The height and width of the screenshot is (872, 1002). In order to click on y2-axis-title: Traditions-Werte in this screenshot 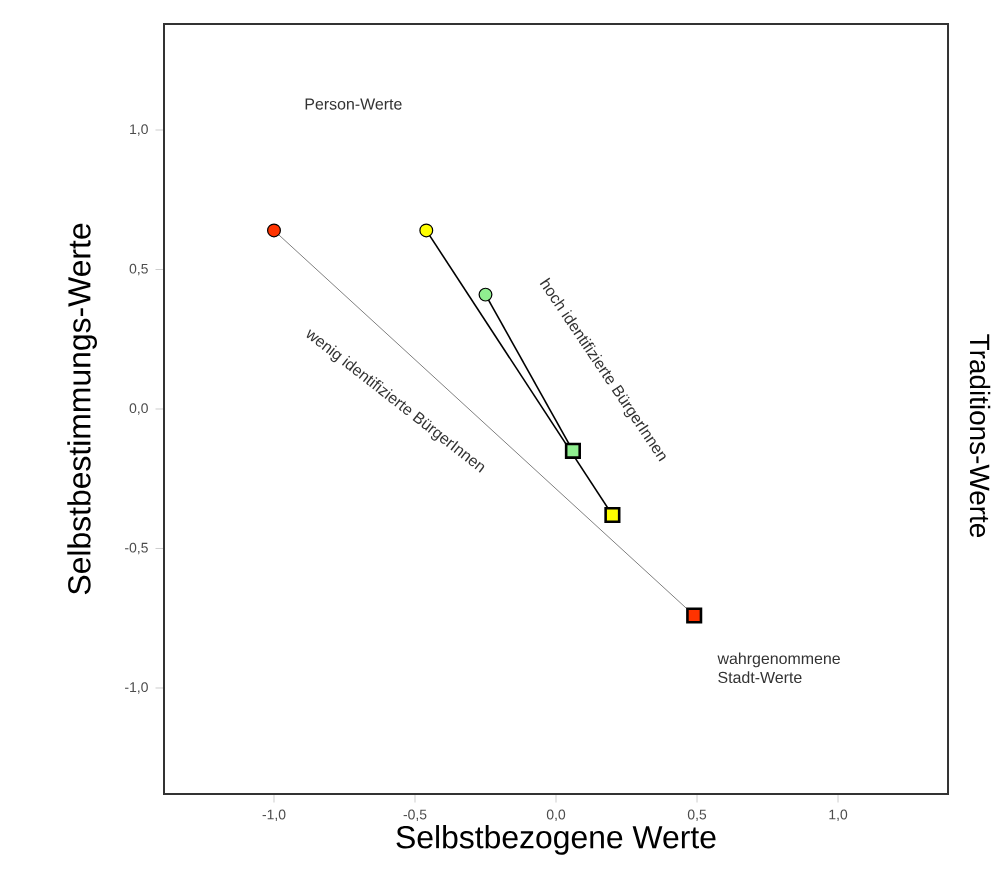, I will do `click(980, 436)`.